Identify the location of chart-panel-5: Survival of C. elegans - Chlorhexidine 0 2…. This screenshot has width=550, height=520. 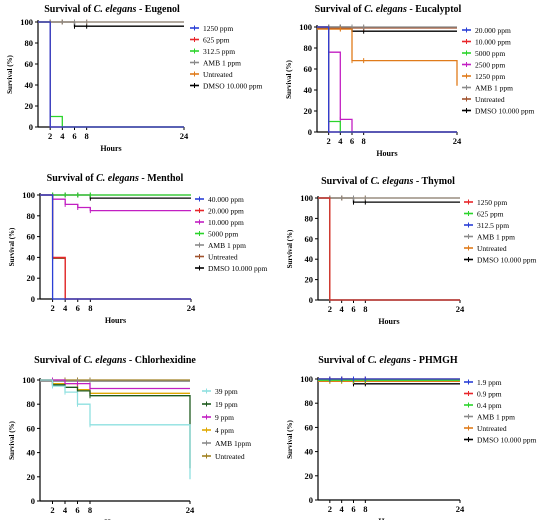
(129, 437).